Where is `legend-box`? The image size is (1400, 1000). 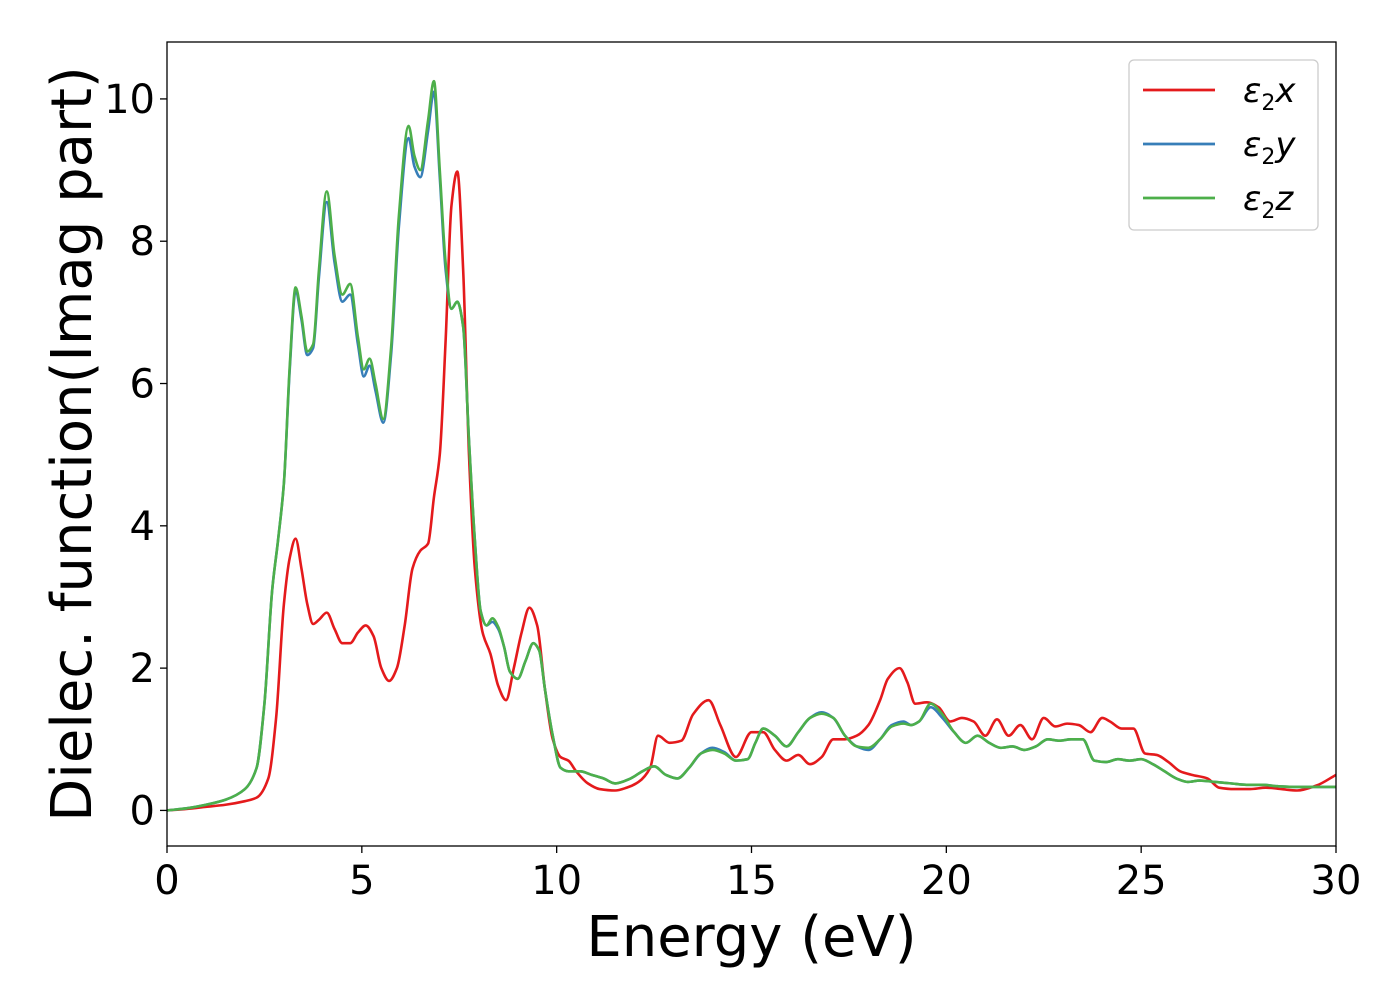 legend-box is located at coordinates (1223, 145).